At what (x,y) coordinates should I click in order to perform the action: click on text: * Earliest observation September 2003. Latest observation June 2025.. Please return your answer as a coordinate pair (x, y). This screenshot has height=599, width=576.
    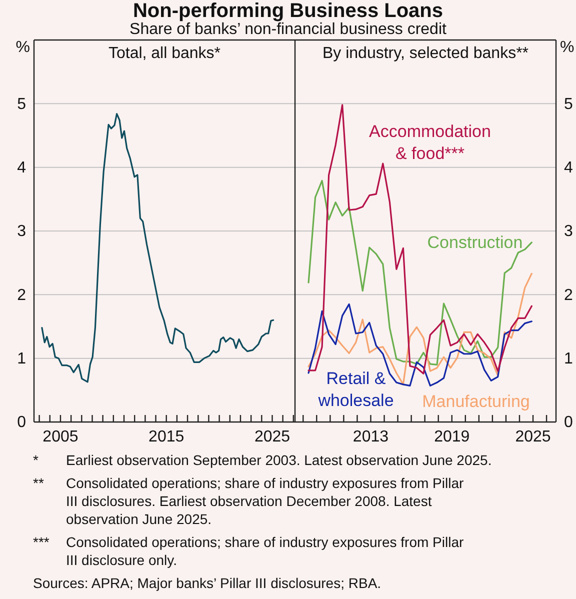
    Looking at the image, I should click on (262, 460).